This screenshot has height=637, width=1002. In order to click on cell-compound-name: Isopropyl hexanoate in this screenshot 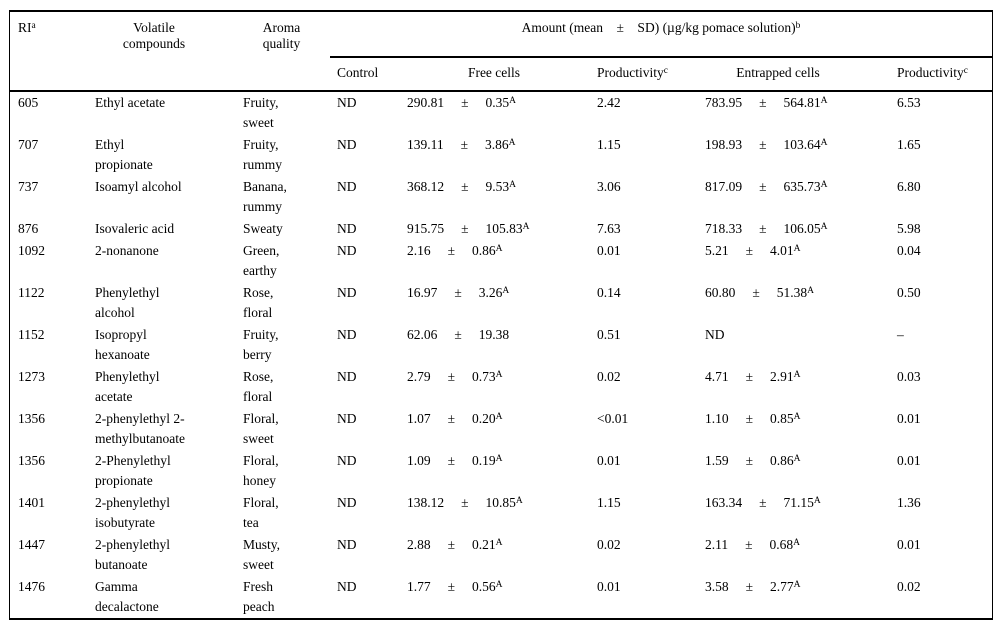, I will do `click(122, 344)`.